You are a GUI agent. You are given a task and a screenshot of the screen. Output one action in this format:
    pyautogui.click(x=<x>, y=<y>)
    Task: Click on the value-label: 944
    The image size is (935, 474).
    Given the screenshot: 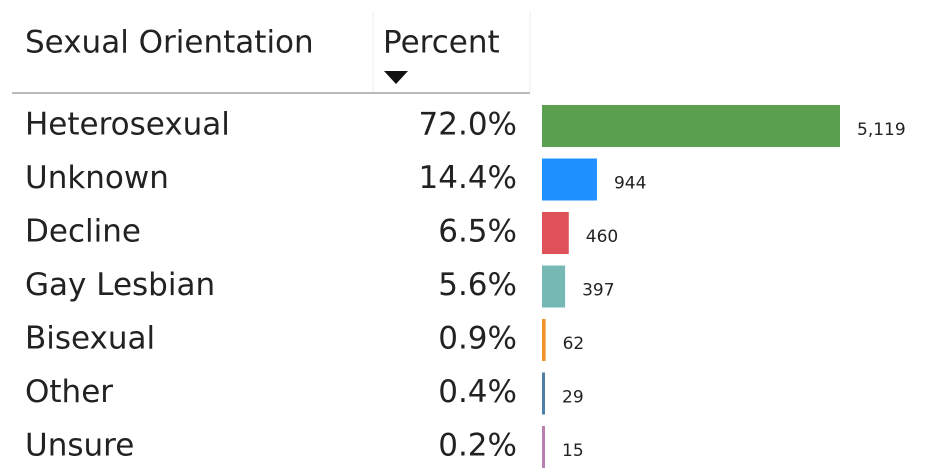 What is the action you would take?
    pyautogui.click(x=630, y=184)
    